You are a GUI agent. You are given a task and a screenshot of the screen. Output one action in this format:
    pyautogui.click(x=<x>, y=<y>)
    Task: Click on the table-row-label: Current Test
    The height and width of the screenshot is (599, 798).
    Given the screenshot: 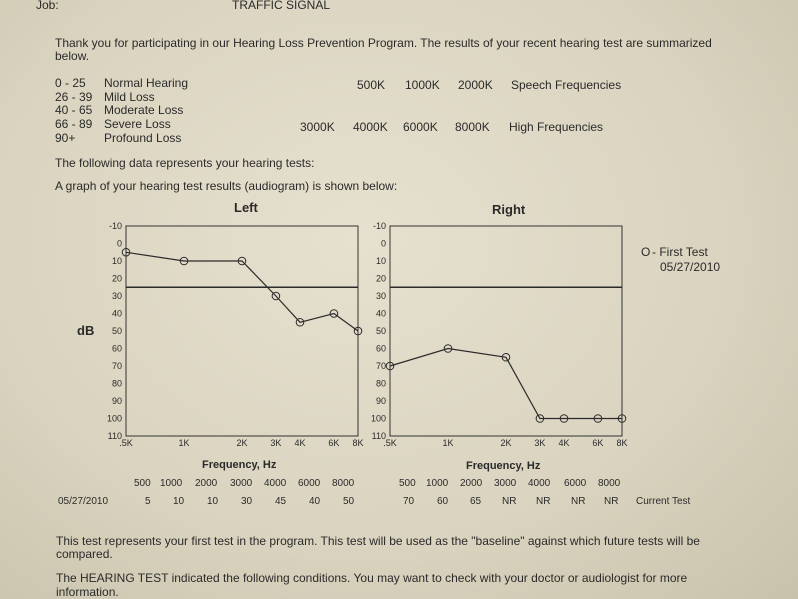 What is the action you would take?
    pyautogui.click(x=663, y=501)
    